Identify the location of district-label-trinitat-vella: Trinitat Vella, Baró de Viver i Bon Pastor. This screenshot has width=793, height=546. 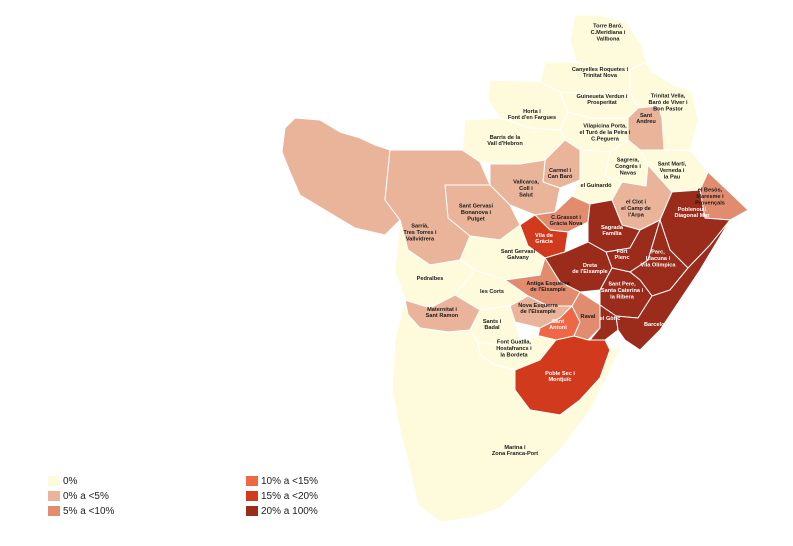
(668, 103).